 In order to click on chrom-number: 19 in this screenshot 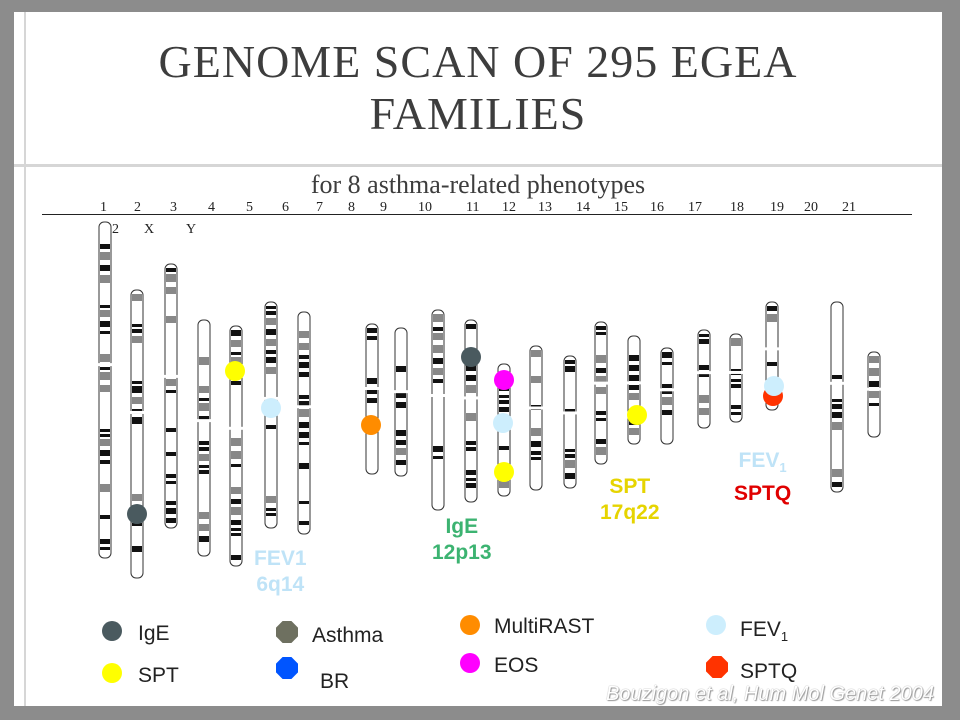, I will do `click(777, 207)`.